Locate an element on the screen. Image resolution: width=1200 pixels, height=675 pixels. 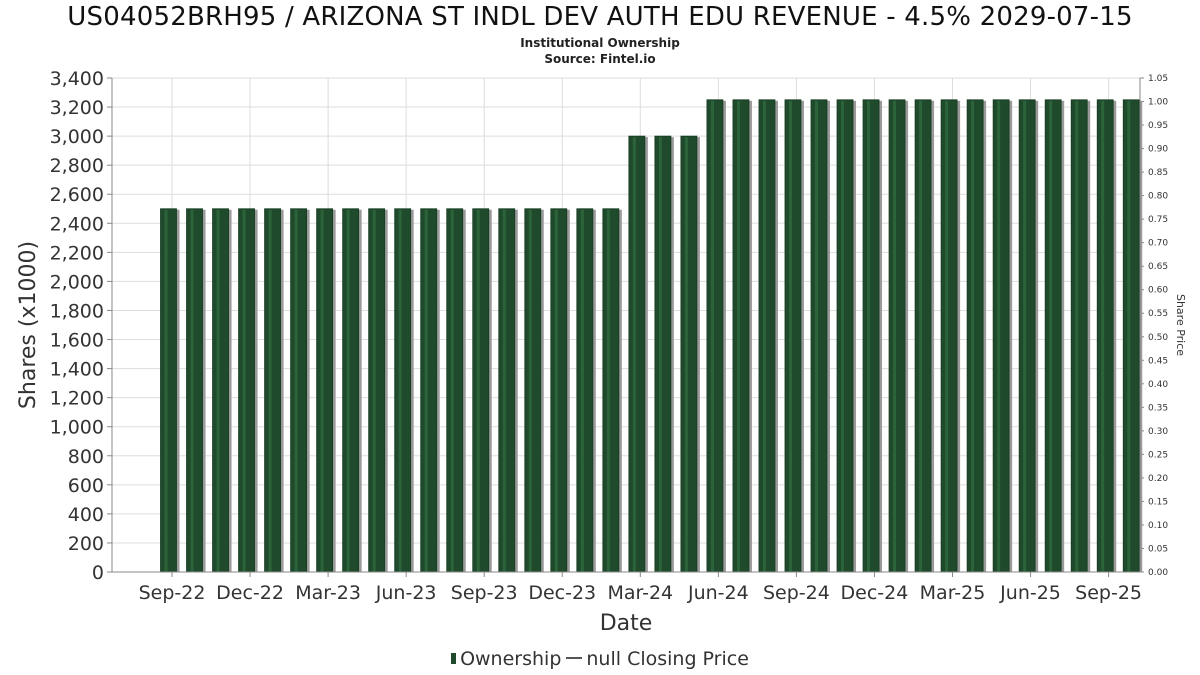
y-tick-label: 600 is located at coordinates (86, 486).